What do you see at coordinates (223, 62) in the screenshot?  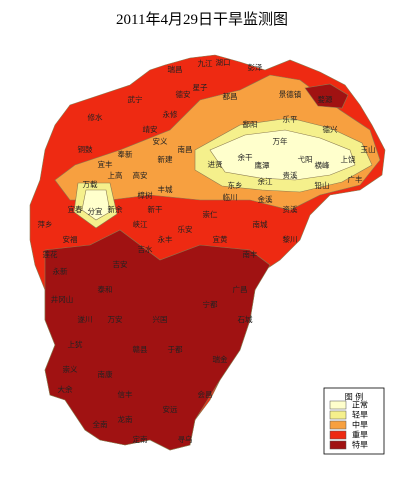 I see `county-label: 湖口` at bounding box center [223, 62].